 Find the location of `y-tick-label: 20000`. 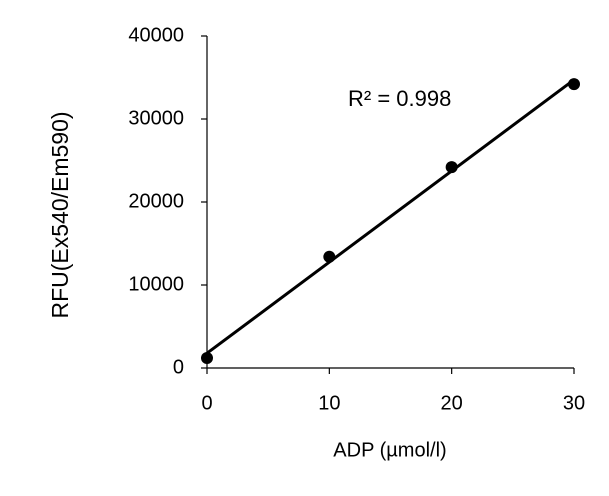

y-tick-label: 20000 is located at coordinates (156, 201).